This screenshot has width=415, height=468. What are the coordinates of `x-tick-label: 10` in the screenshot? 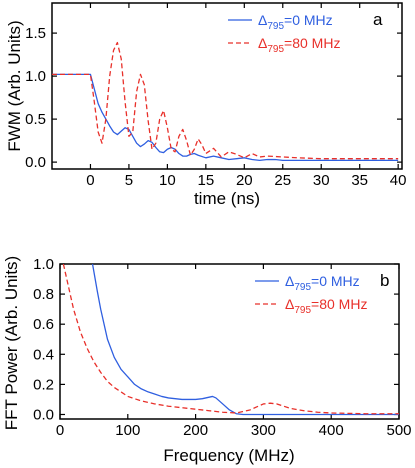 It's located at (167, 180).